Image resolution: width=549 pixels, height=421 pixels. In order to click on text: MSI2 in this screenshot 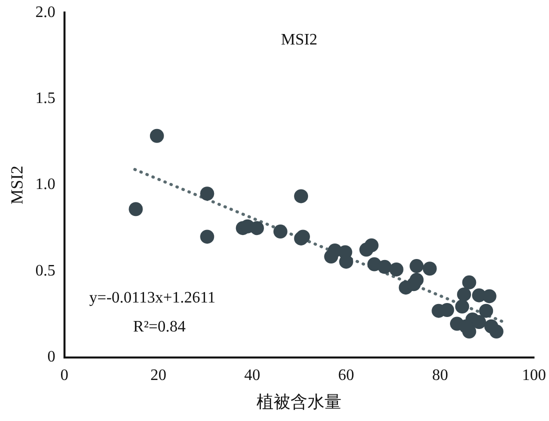, I will do `click(299, 40)`.